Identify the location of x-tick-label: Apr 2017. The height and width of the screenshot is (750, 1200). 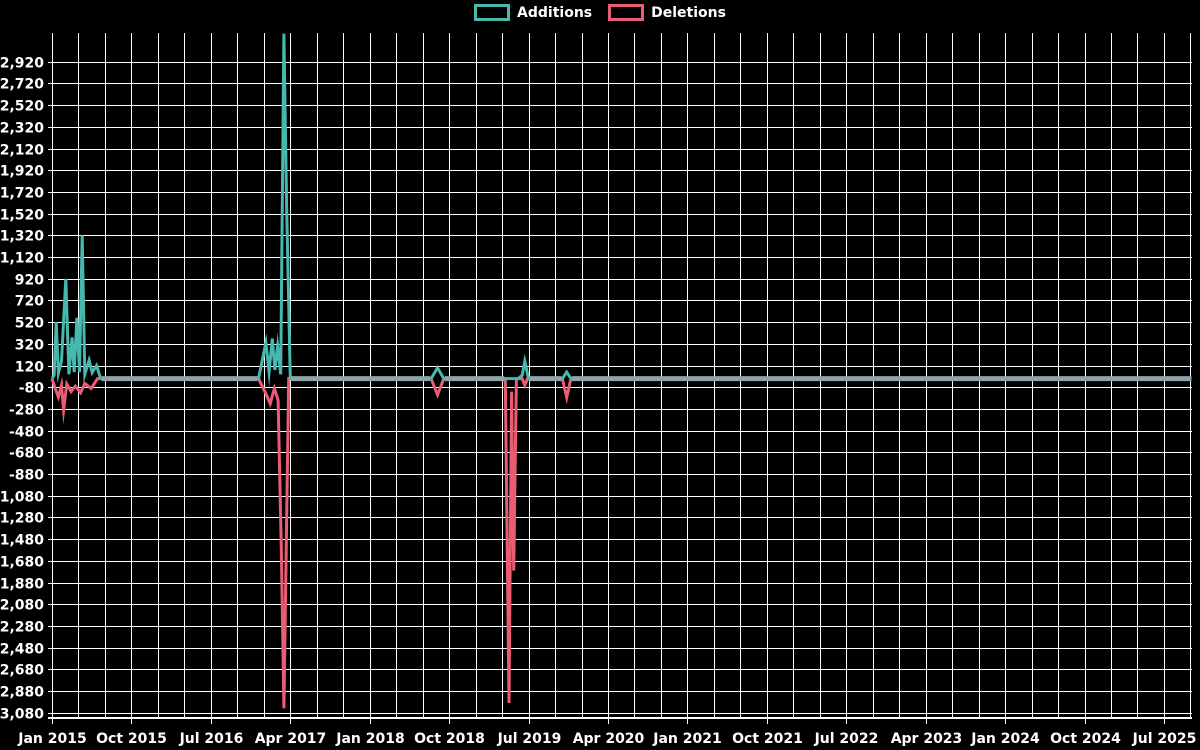
(291, 739).